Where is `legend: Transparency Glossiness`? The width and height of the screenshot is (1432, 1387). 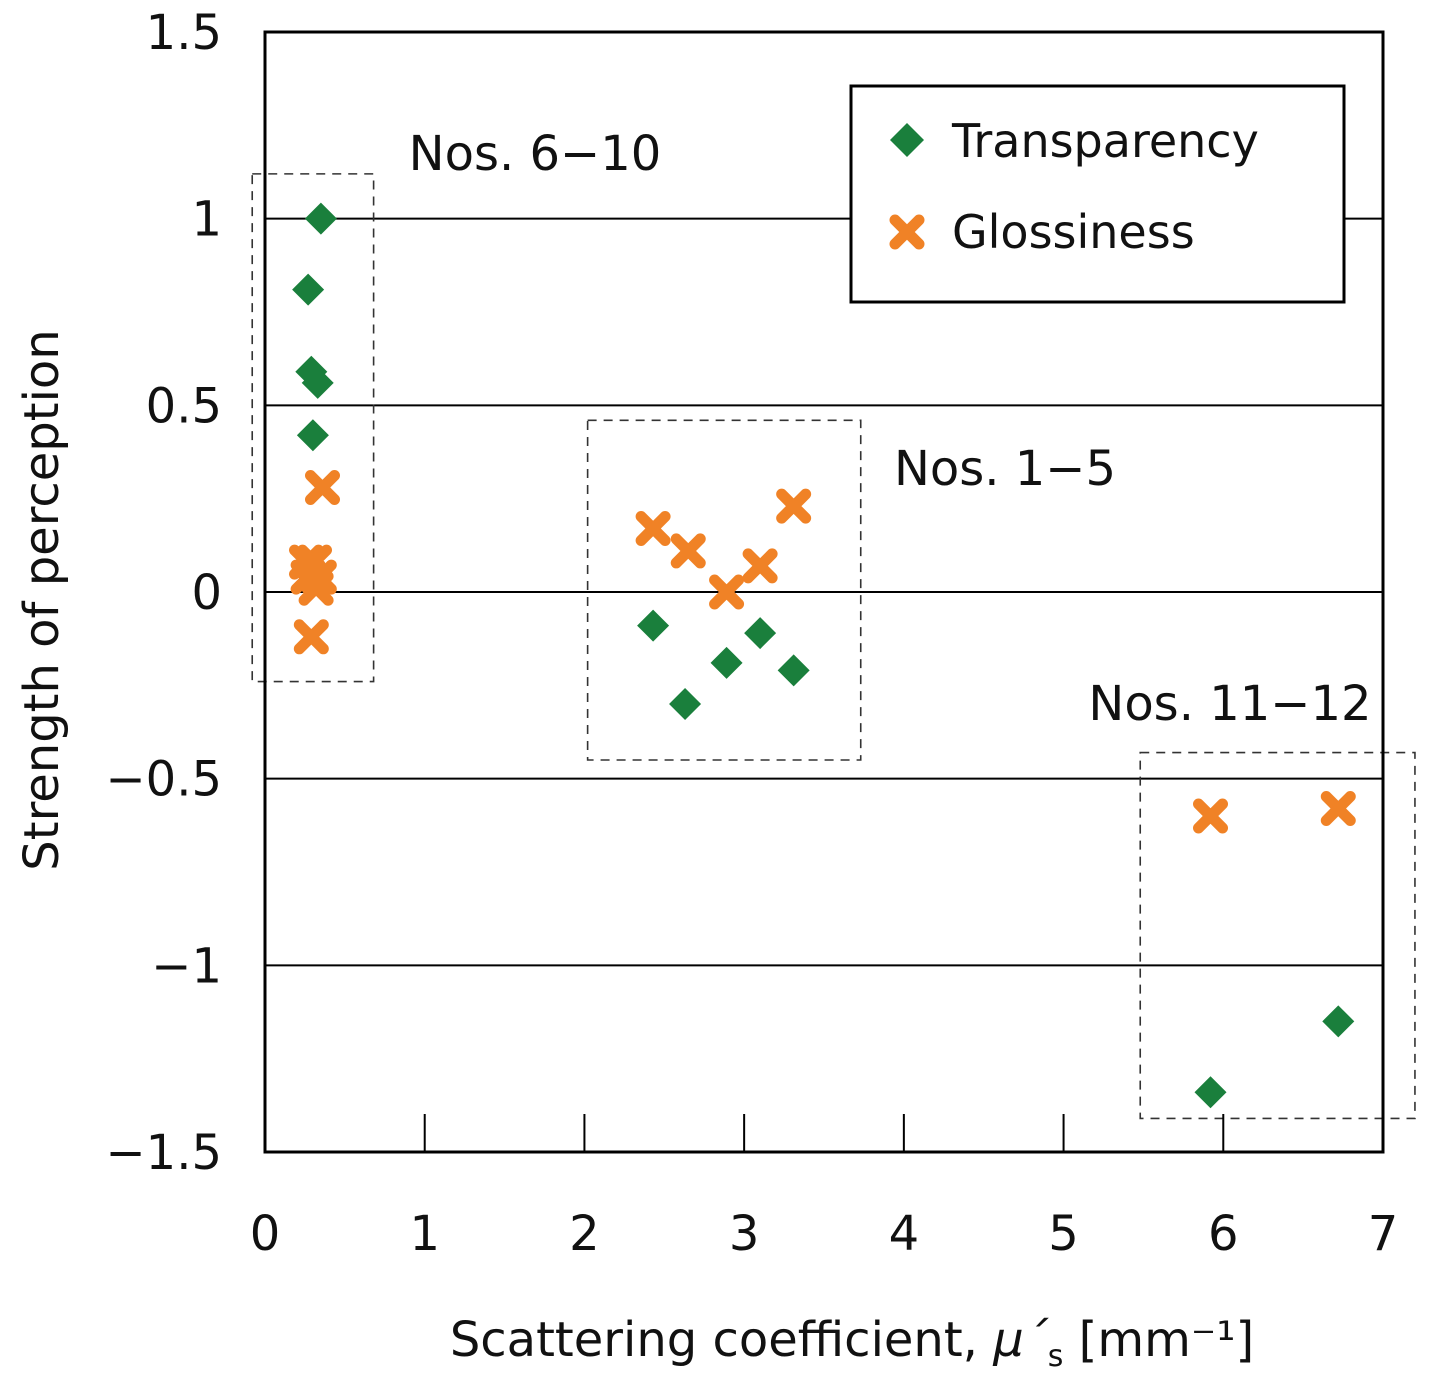 legend: Transparency Glossiness is located at coordinates (1097, 194).